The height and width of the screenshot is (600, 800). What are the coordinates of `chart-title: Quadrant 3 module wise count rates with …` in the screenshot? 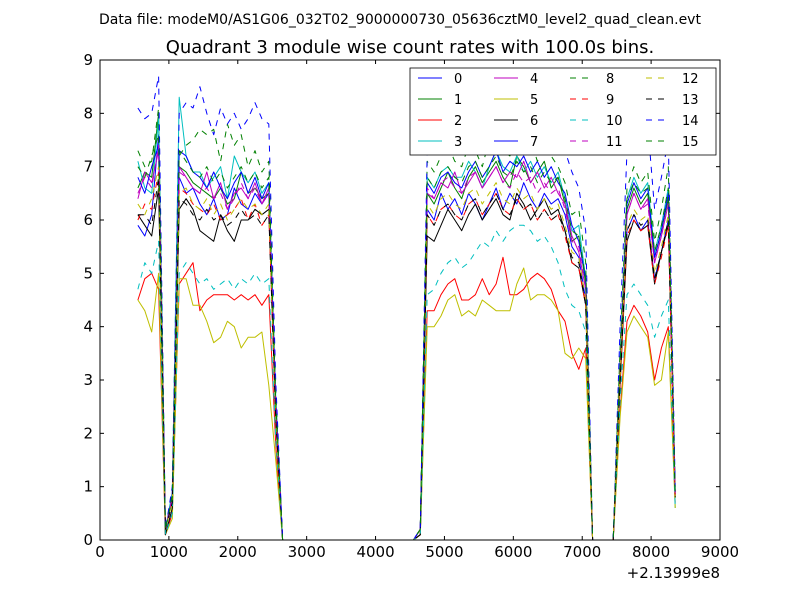 It's located at (410, 47).